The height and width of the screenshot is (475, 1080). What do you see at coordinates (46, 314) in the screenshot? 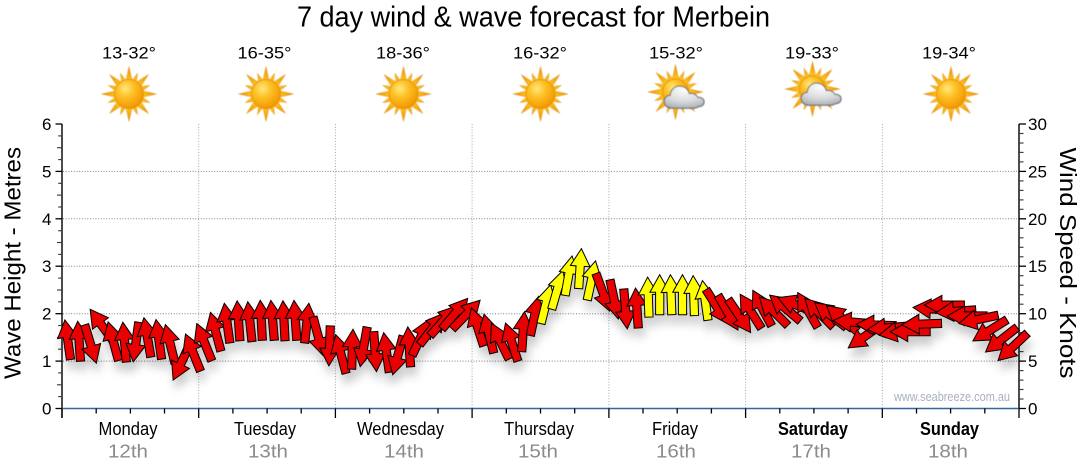
I see `svg-text: 2` at bounding box center [46, 314].